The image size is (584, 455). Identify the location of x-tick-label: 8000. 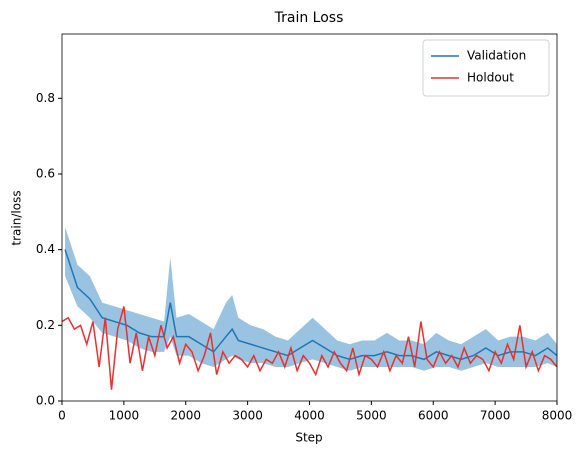
(557, 416).